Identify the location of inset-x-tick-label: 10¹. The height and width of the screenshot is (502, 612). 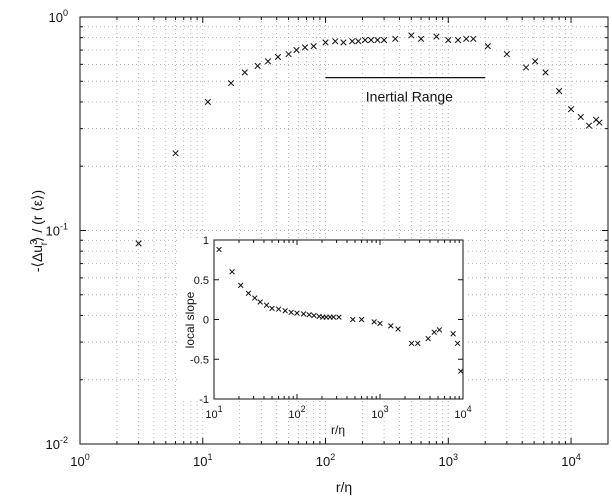
(213, 412).